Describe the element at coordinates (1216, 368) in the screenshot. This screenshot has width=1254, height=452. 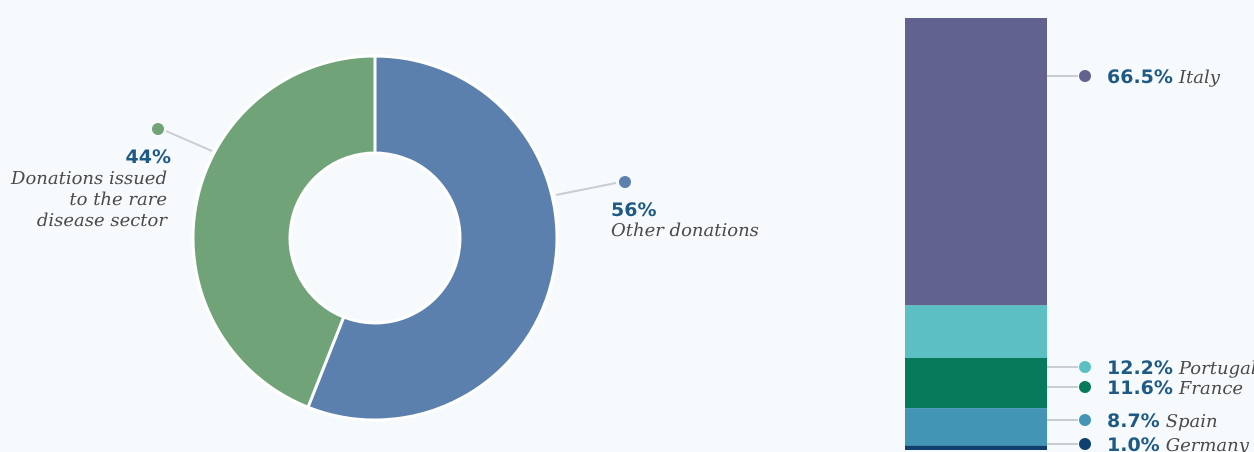
I see `segment-country-portugal: Portugal` at that location.